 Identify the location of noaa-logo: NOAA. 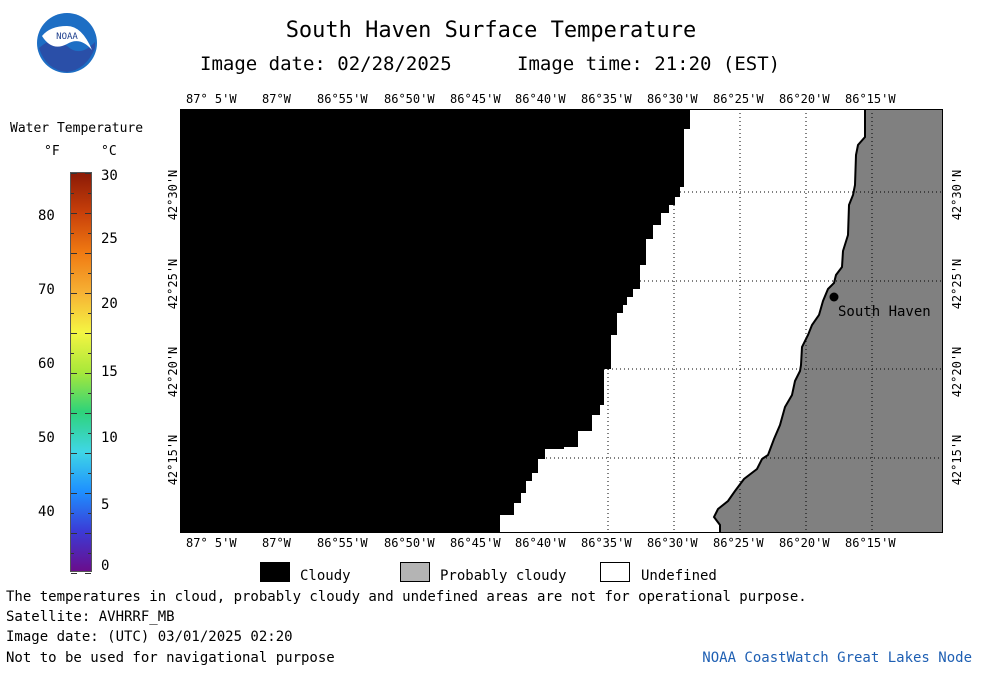
(67, 43).